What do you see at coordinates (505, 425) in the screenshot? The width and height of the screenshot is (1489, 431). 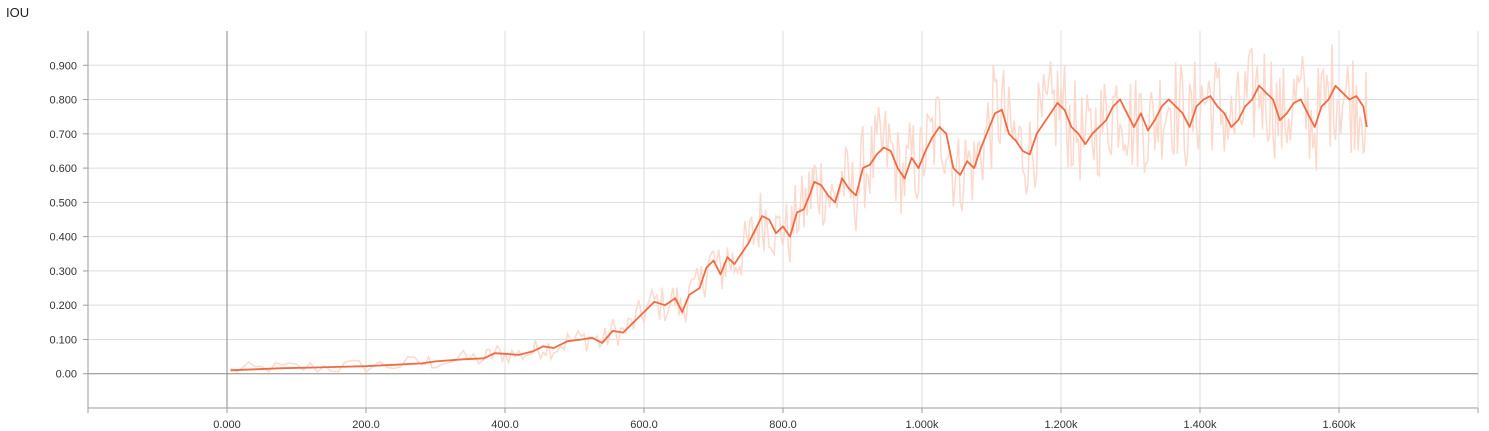 I see `x-tick-label: 400.0` at bounding box center [505, 425].